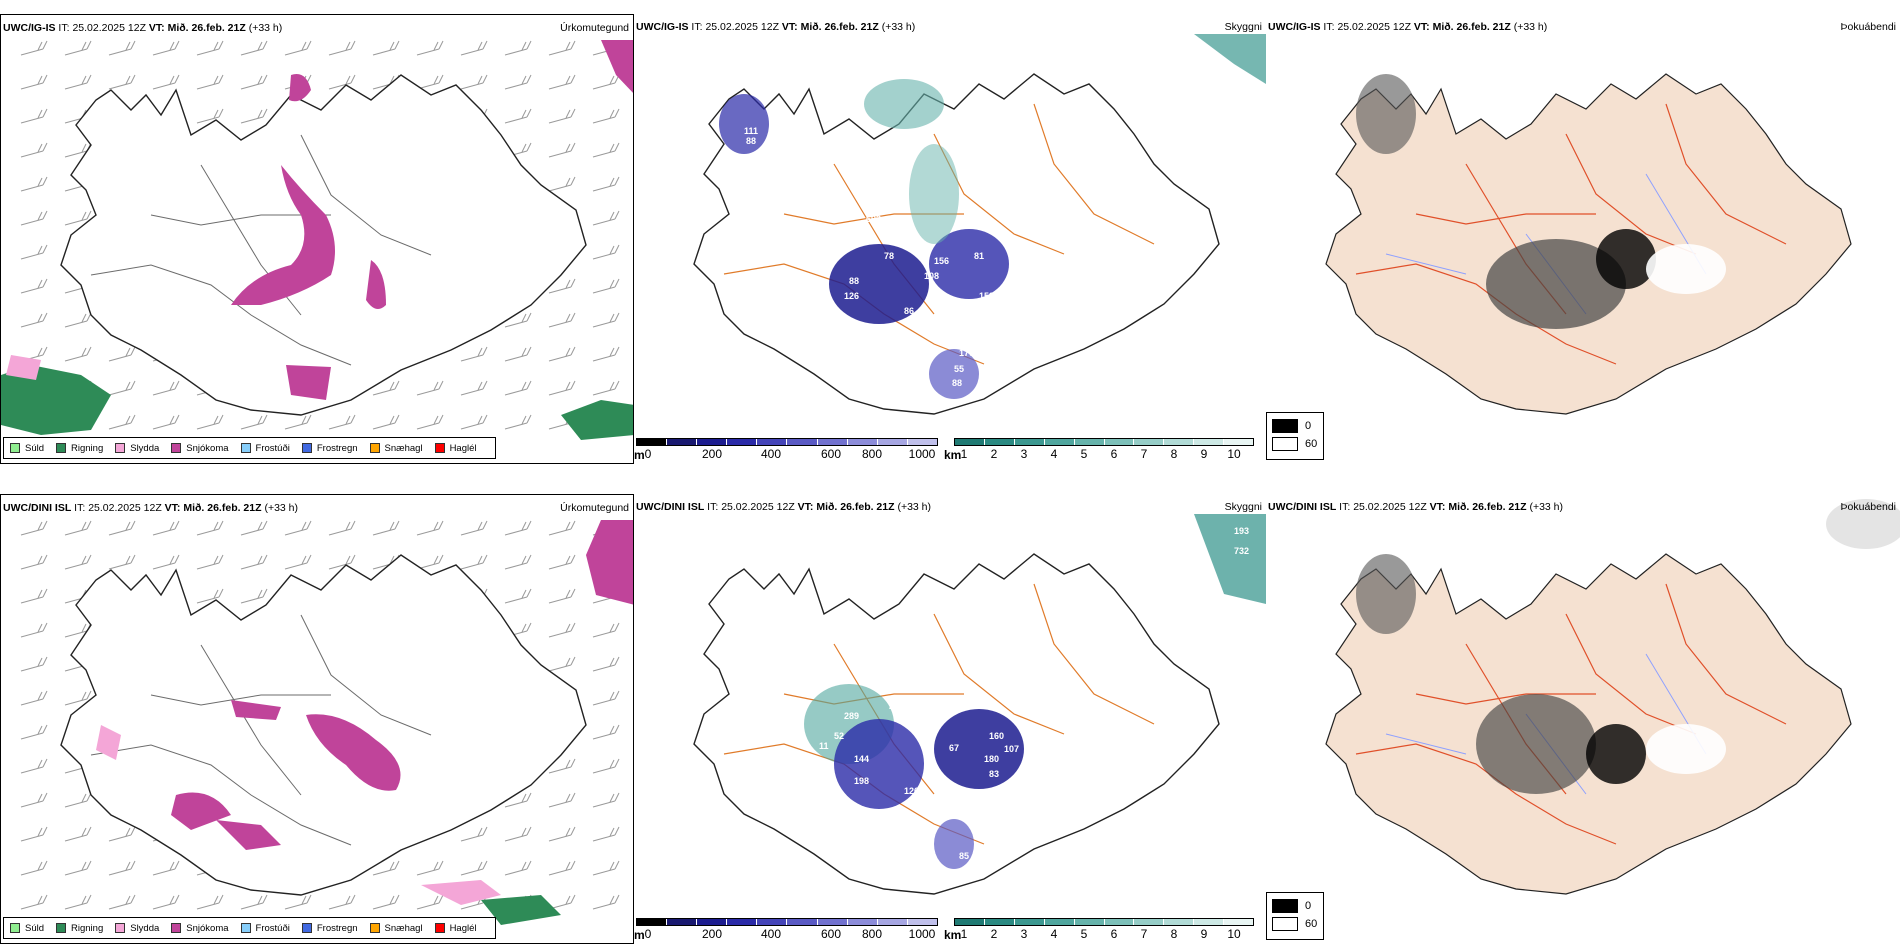 The height and width of the screenshot is (950, 1900). What do you see at coordinates (996, 736) in the screenshot?
I see `ceiling-value-label: 160` at bounding box center [996, 736].